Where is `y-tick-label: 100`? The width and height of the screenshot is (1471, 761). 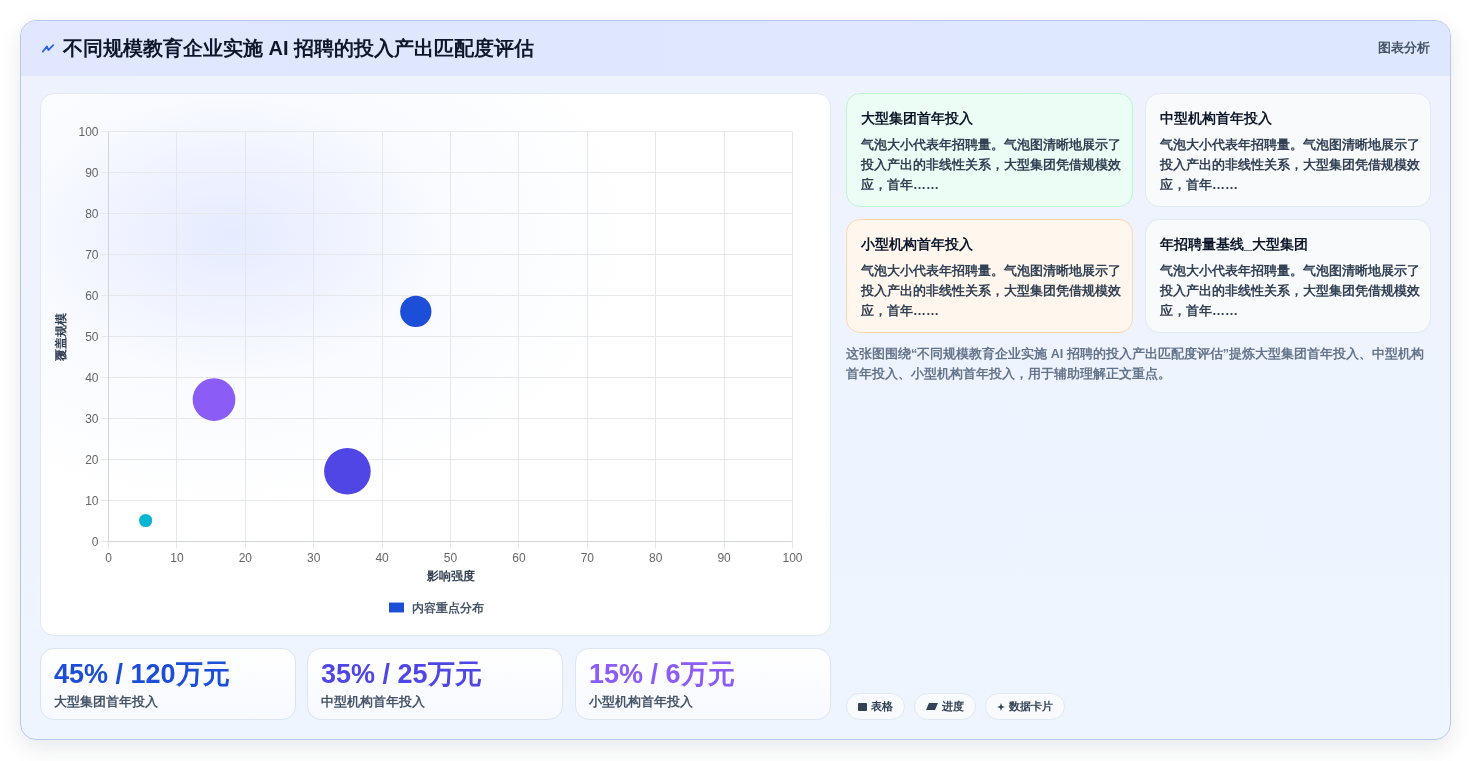
y-tick-label: 100 is located at coordinates (88, 131).